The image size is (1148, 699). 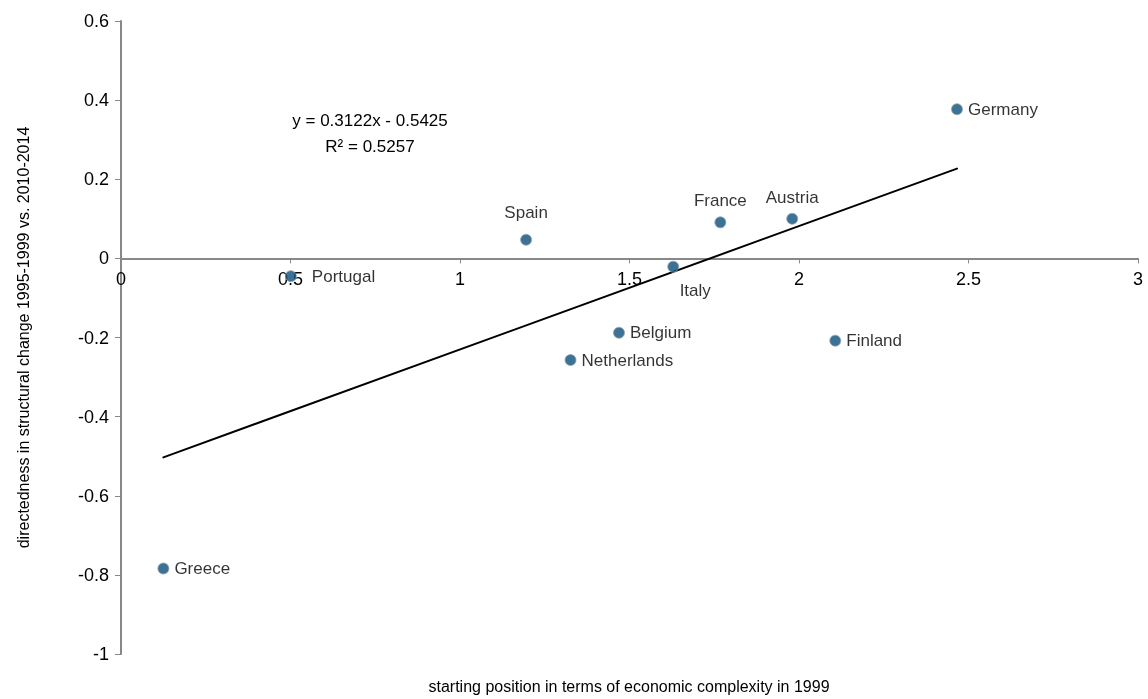 I want to click on annotation: Belgium, so click(x=660, y=333).